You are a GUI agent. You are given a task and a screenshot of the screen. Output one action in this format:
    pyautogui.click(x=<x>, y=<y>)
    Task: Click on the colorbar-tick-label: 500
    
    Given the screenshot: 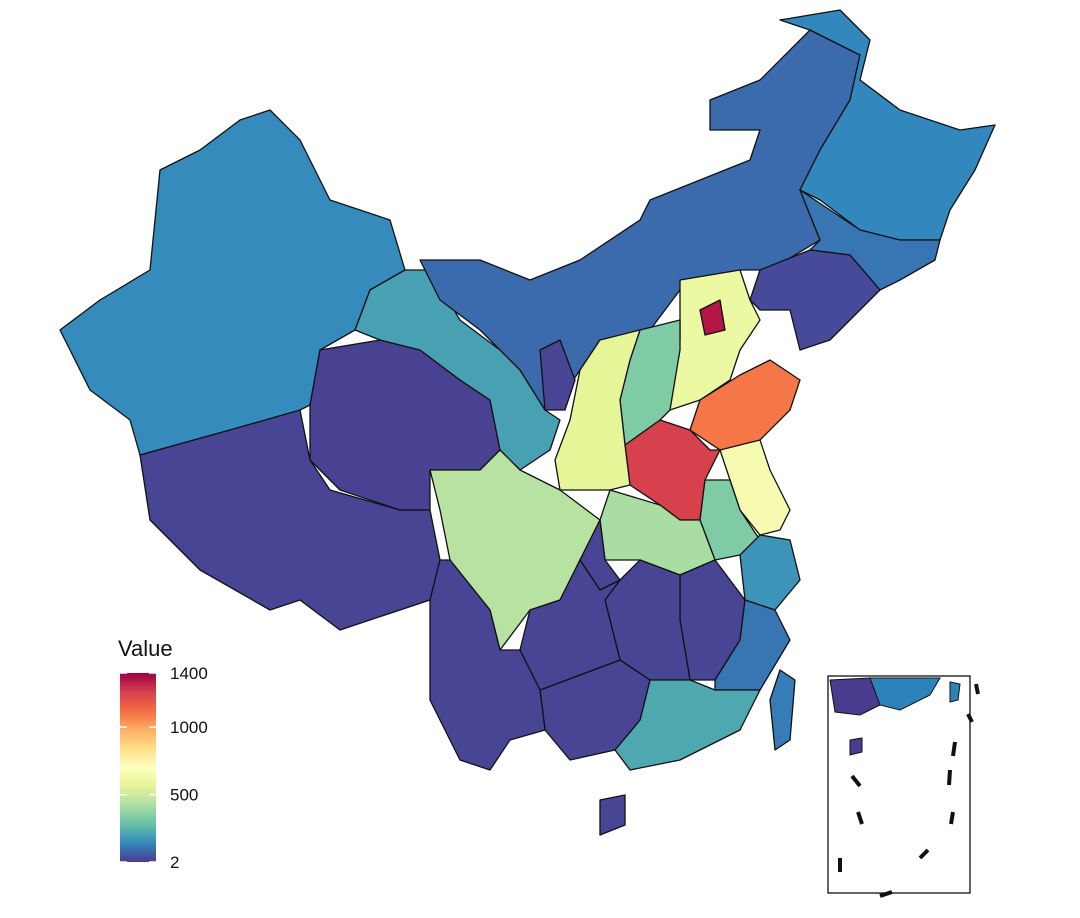 What is the action you would take?
    pyautogui.click(x=184, y=795)
    